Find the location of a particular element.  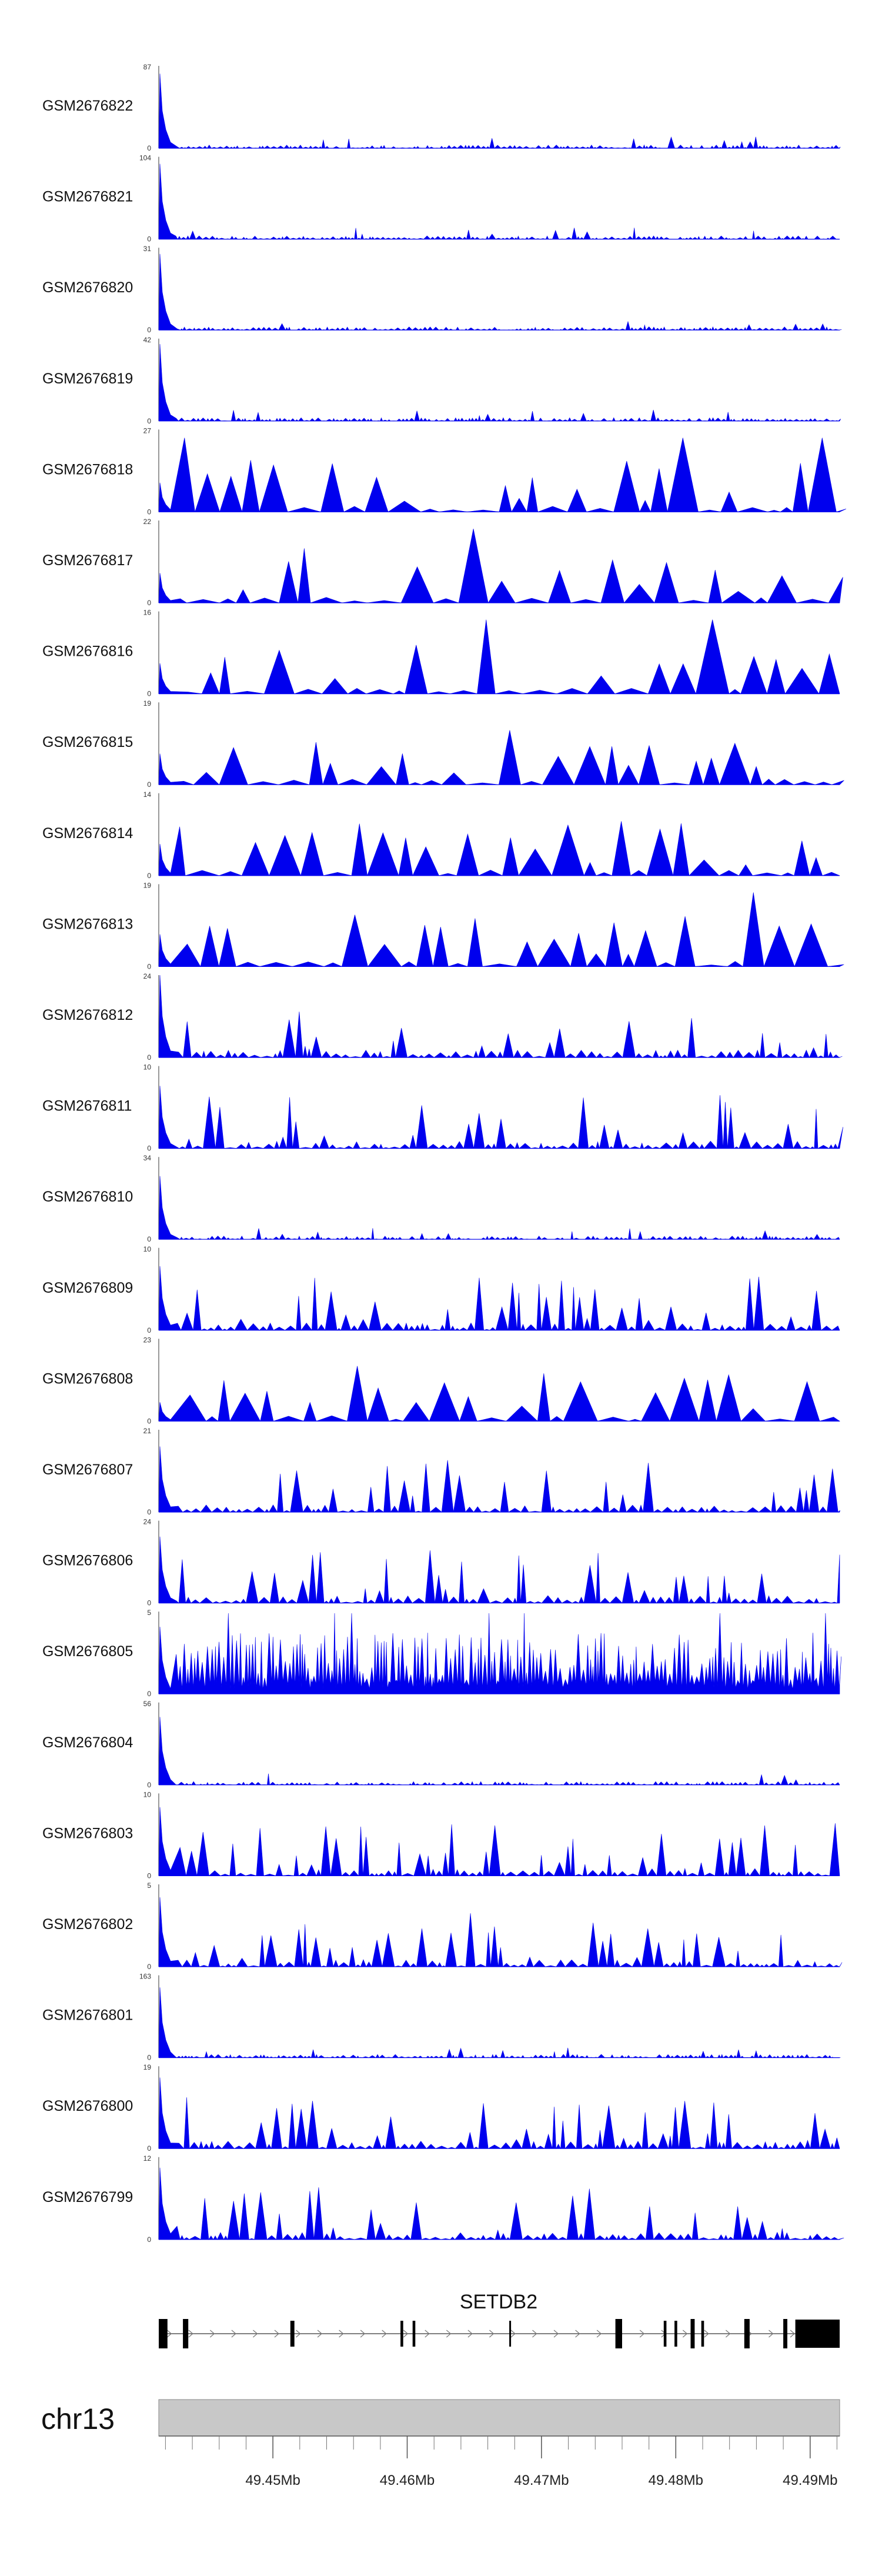

track-label: GSM2676799 is located at coordinates (87, 2197).